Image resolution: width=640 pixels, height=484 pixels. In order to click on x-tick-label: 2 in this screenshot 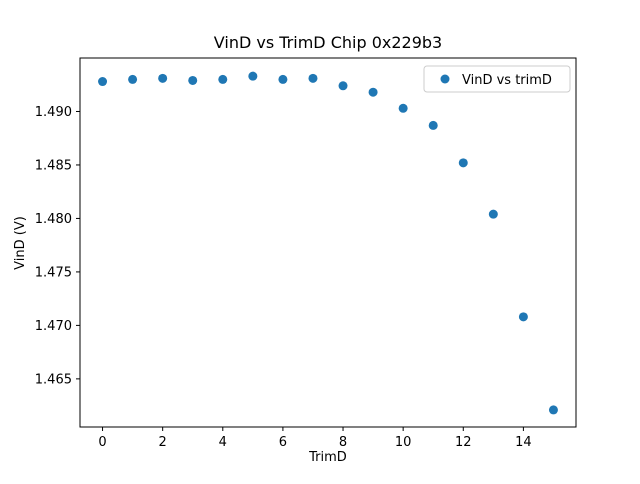, I will do `click(163, 442)`.